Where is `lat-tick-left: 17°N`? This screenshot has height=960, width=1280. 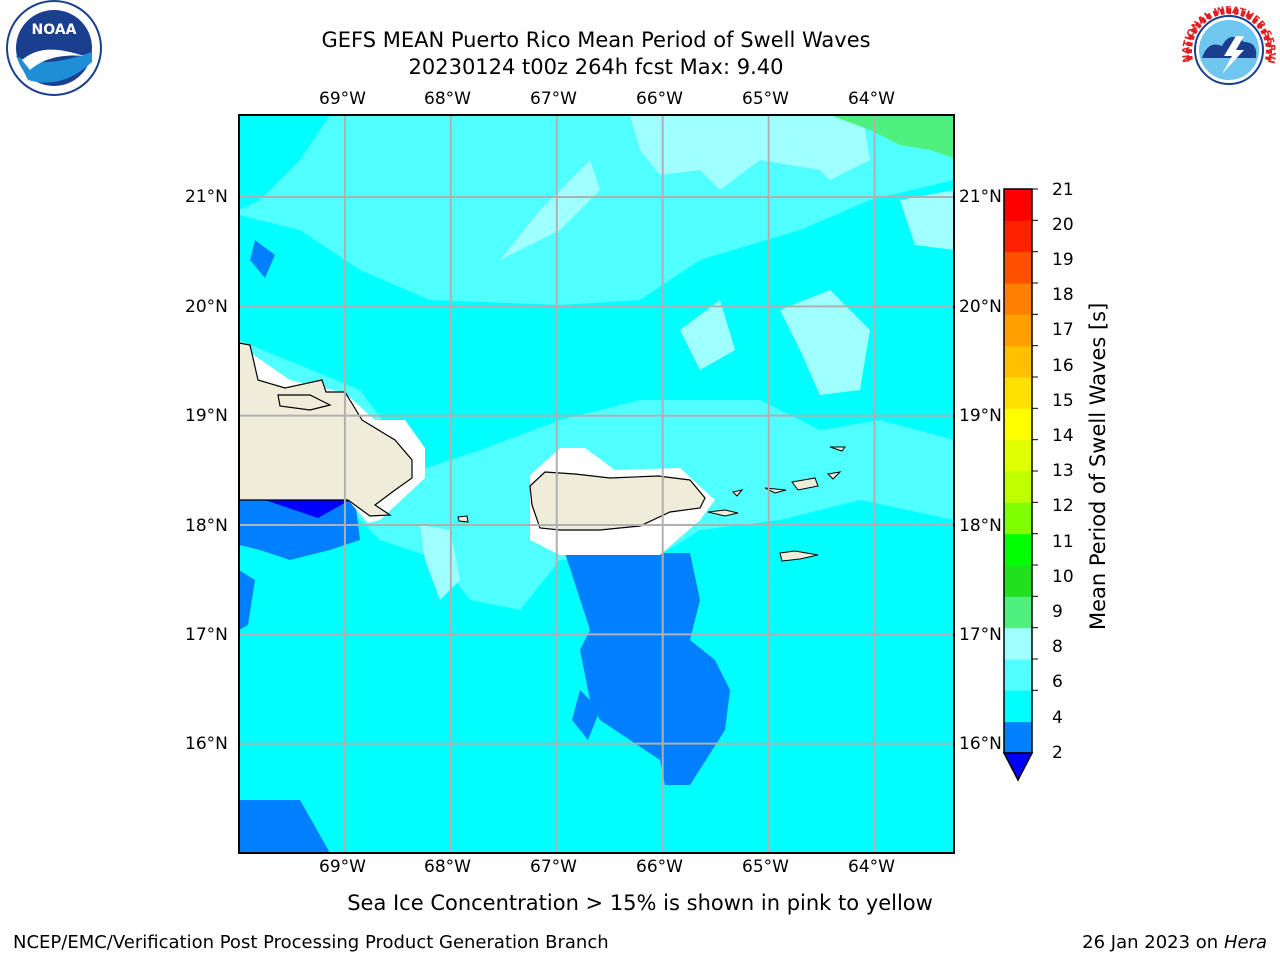 lat-tick-left: 17°N is located at coordinates (206, 635).